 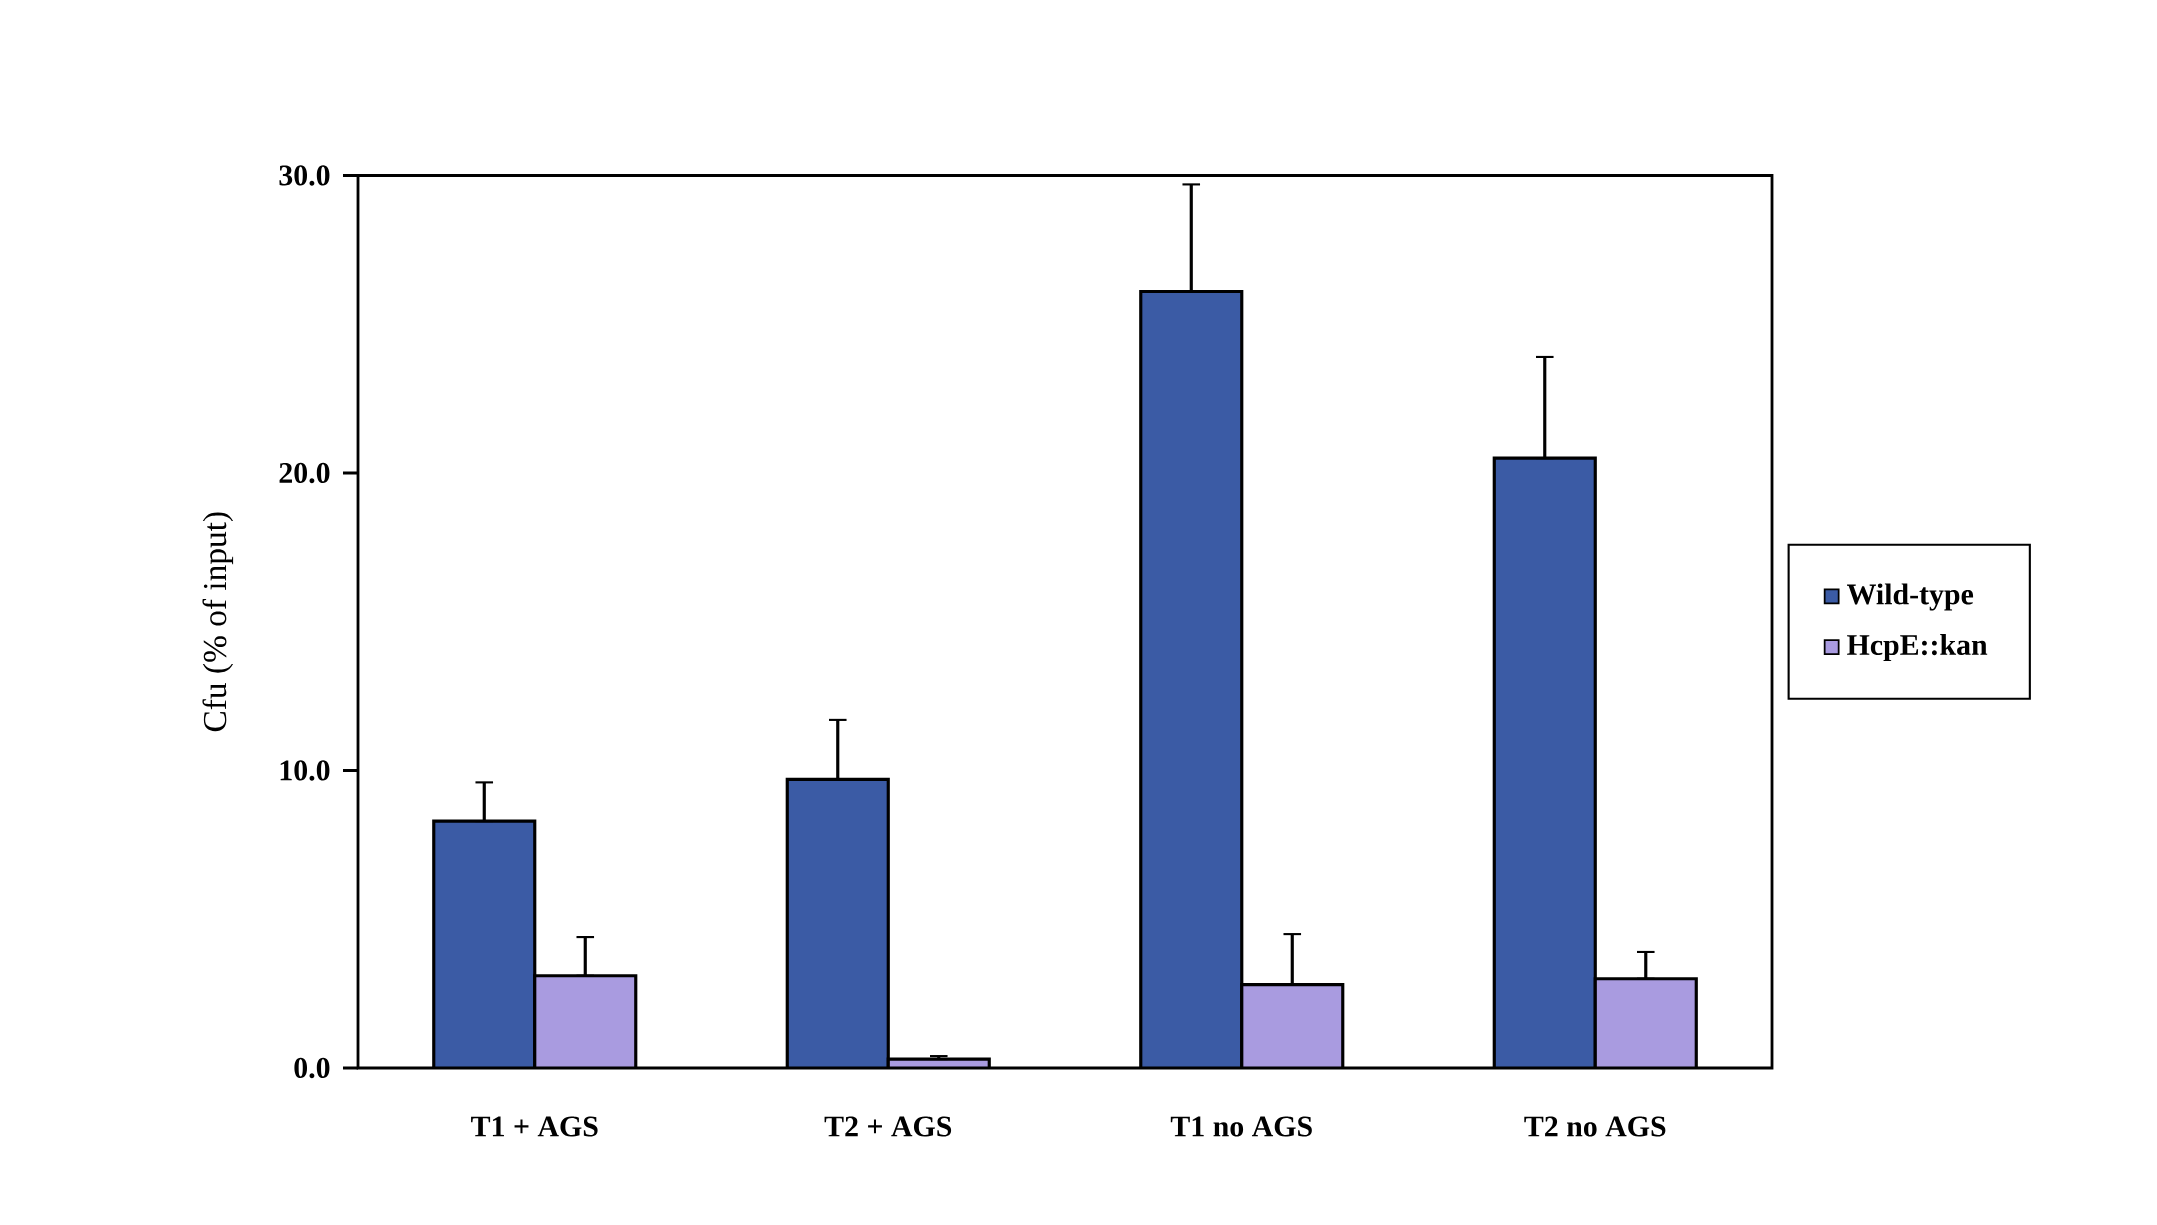 I want to click on legend-label: HcpE::kan, so click(x=1917, y=648).